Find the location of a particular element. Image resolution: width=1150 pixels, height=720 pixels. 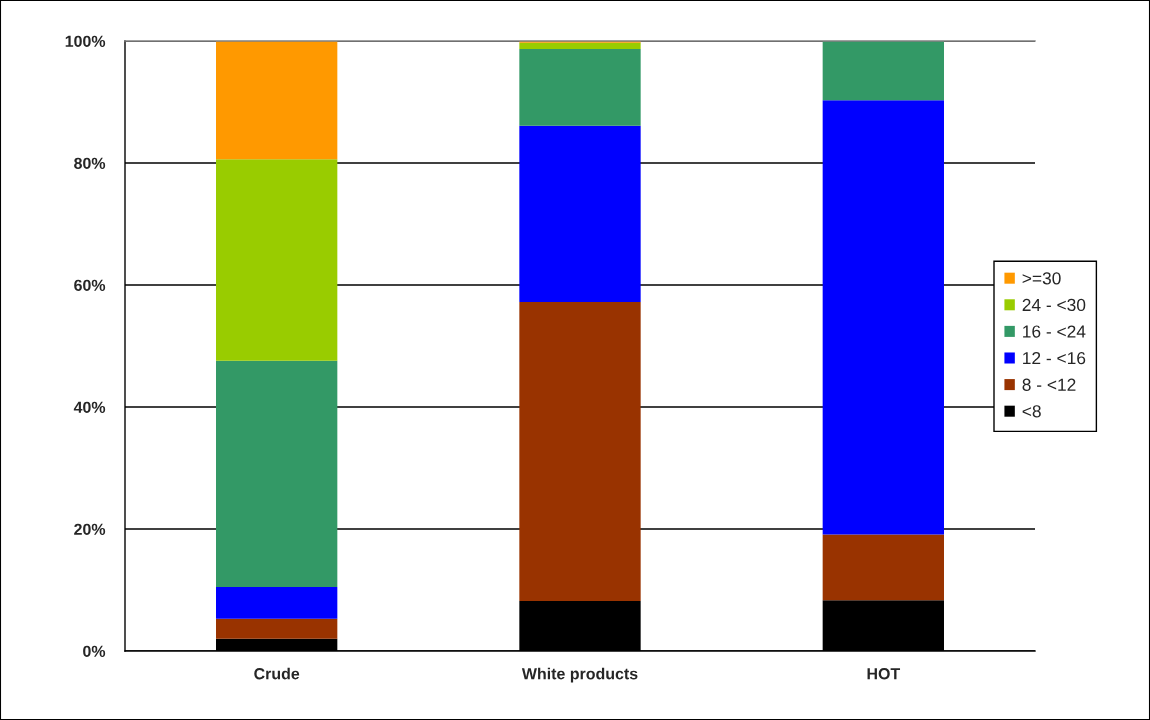

legend-label: 16 - <24 is located at coordinates (1054, 331).